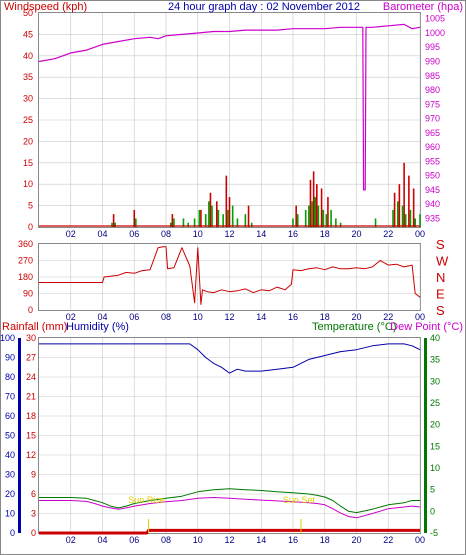 The width and height of the screenshot is (466, 555). Describe the element at coordinates (31, 377) in the screenshot. I see `rain-tick-label: 24` at that location.